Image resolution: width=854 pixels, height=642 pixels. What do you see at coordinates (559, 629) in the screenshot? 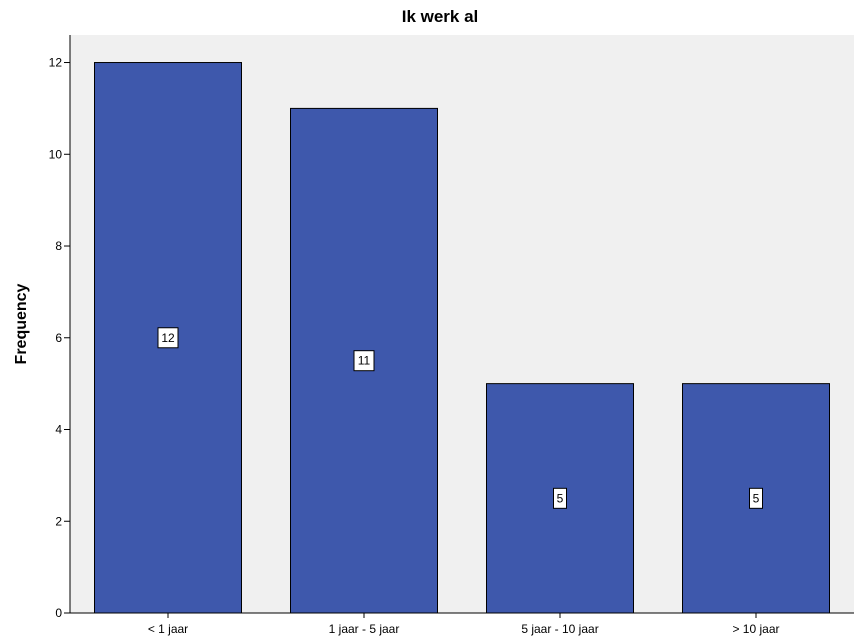
I see `x-tick-label: 5 jaar - 10 jaar` at bounding box center [559, 629].